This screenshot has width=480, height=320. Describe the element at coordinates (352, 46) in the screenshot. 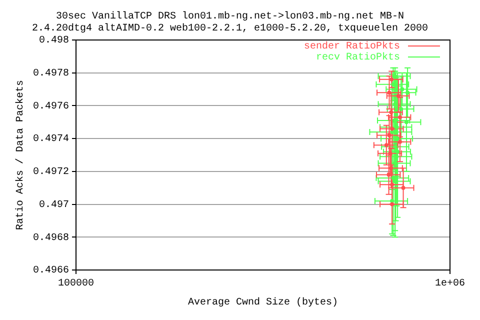

I see `legend-label: sender RatioPkts` at that location.